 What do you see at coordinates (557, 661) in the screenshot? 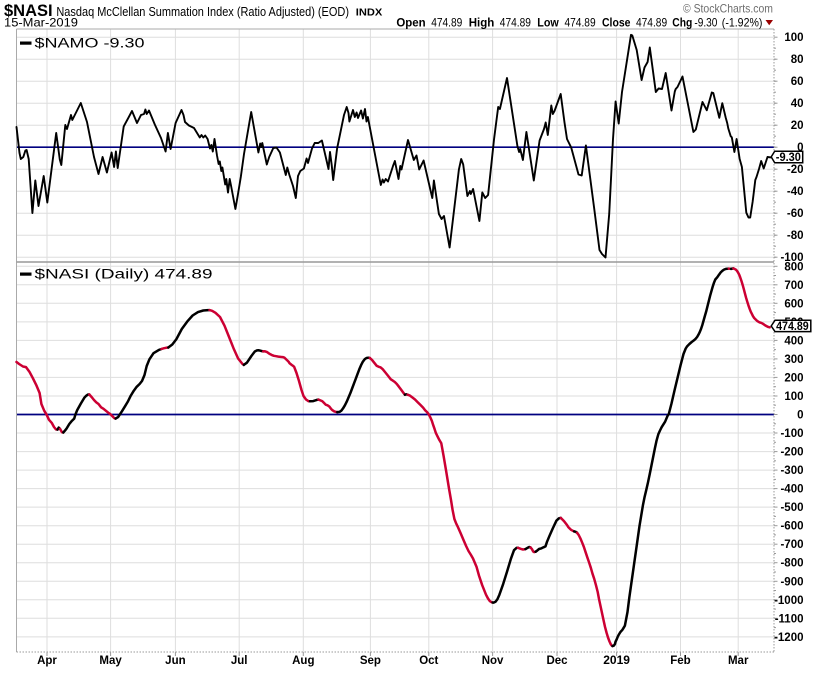
I see `svg-text: Dec` at bounding box center [557, 661].